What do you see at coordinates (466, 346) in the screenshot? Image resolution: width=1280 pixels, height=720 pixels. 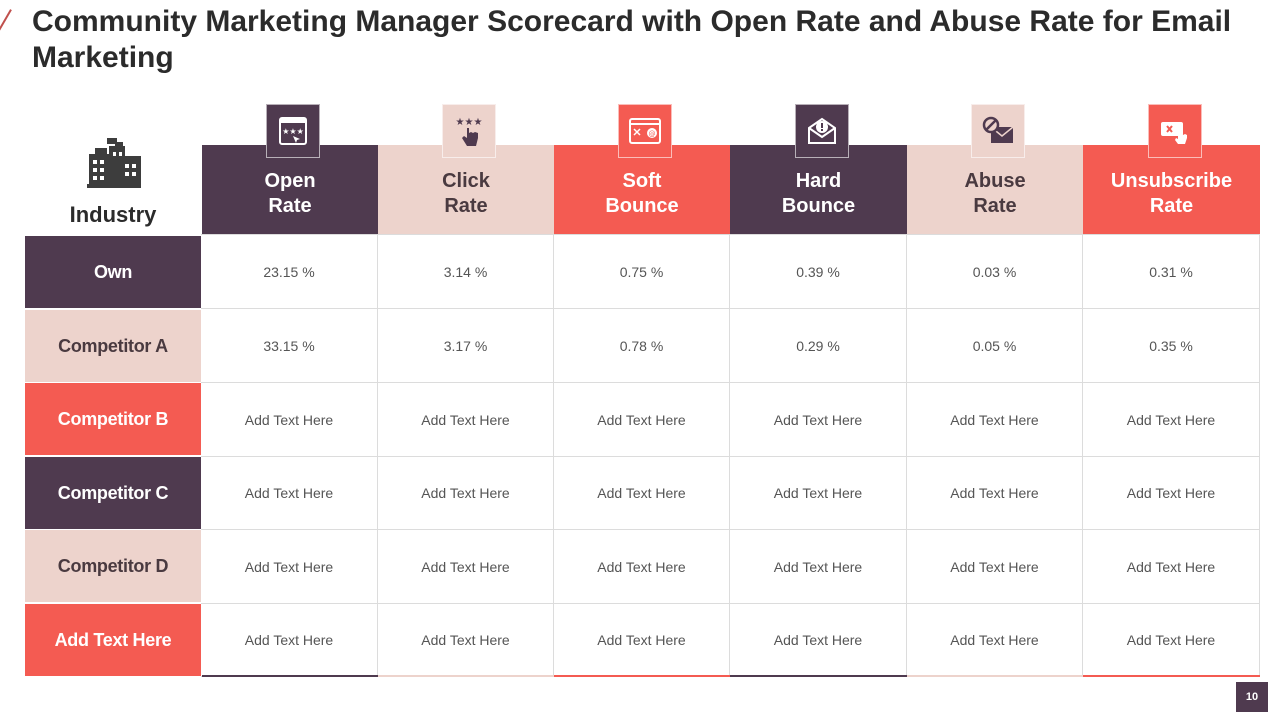 I see `table-cell: 3.17 %` at bounding box center [466, 346].